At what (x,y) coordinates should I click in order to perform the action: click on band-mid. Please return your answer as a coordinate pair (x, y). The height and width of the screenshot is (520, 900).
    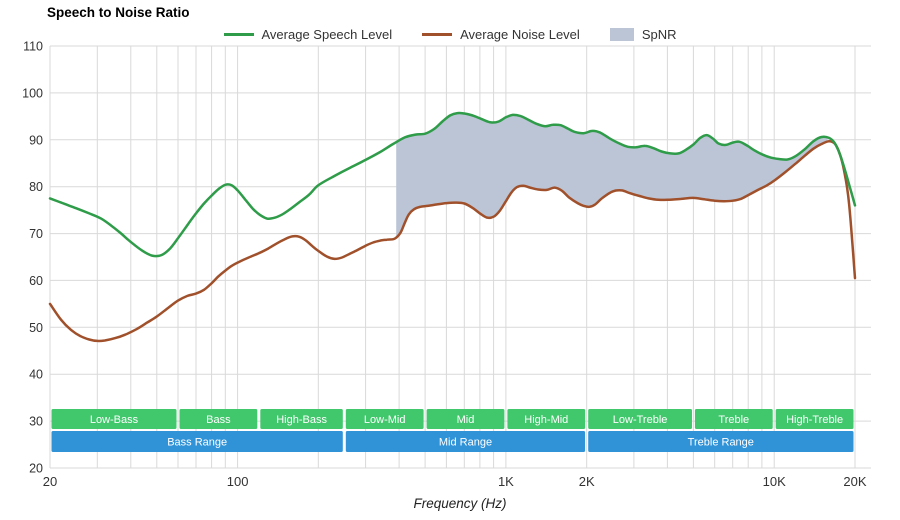
    Looking at the image, I should click on (465, 419).